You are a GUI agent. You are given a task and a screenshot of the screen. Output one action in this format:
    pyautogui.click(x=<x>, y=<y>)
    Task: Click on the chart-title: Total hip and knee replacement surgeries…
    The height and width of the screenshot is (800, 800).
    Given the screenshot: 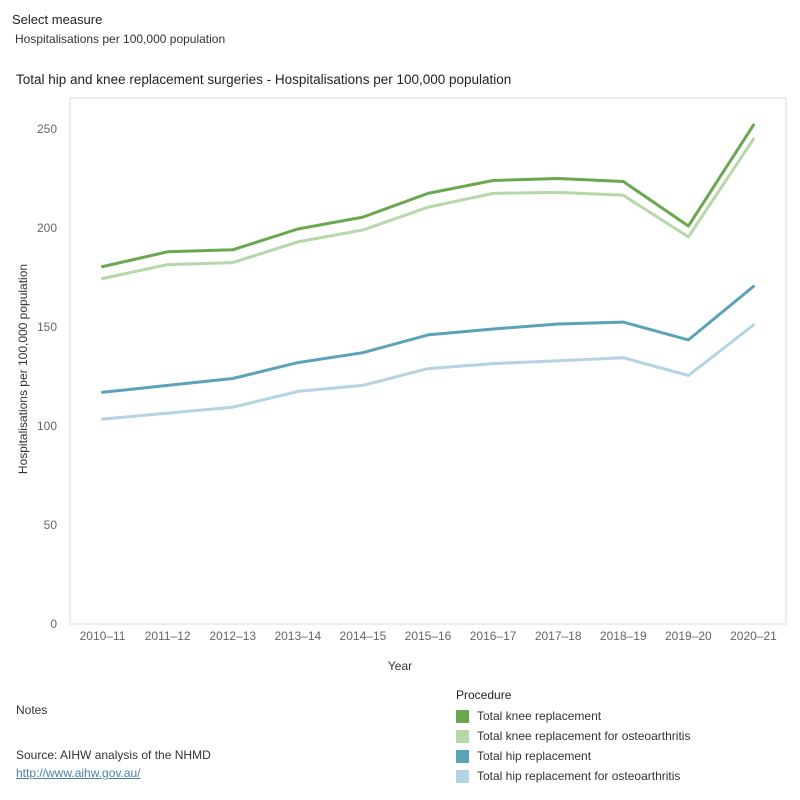 What is the action you would take?
    pyautogui.click(x=264, y=79)
    